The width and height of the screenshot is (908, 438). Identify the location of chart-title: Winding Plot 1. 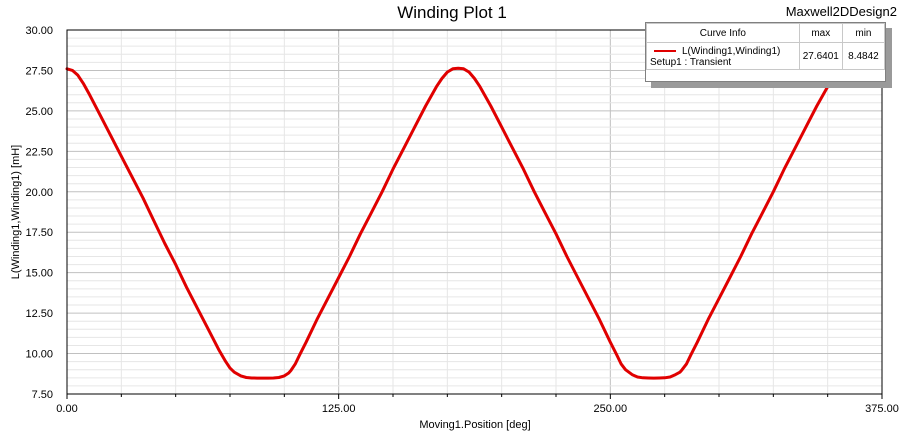
(452, 12).